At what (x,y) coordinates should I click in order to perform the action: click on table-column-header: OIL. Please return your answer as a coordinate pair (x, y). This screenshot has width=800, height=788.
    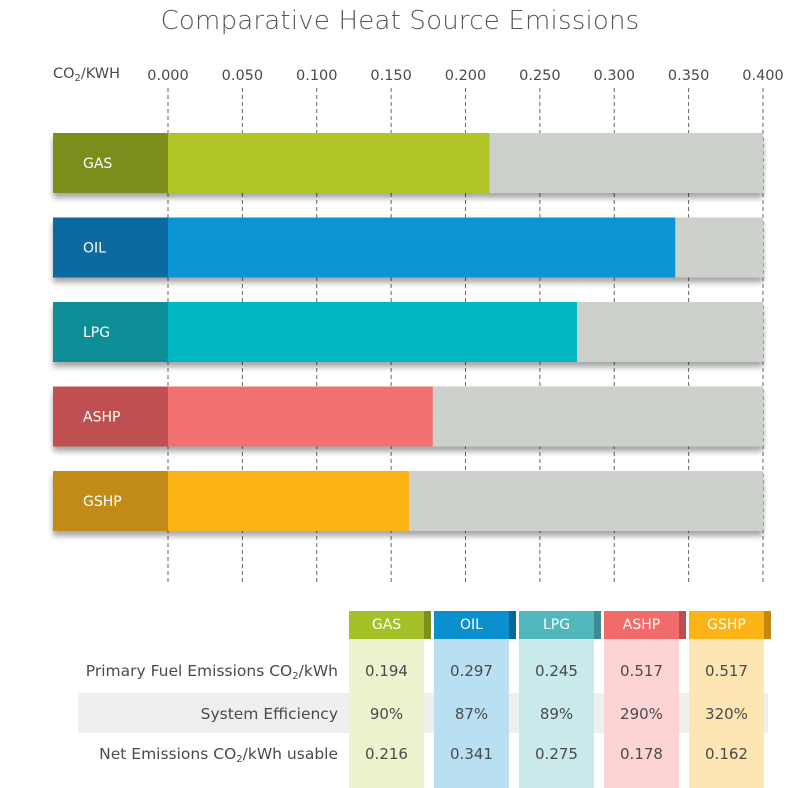
    Looking at the image, I should click on (475, 625).